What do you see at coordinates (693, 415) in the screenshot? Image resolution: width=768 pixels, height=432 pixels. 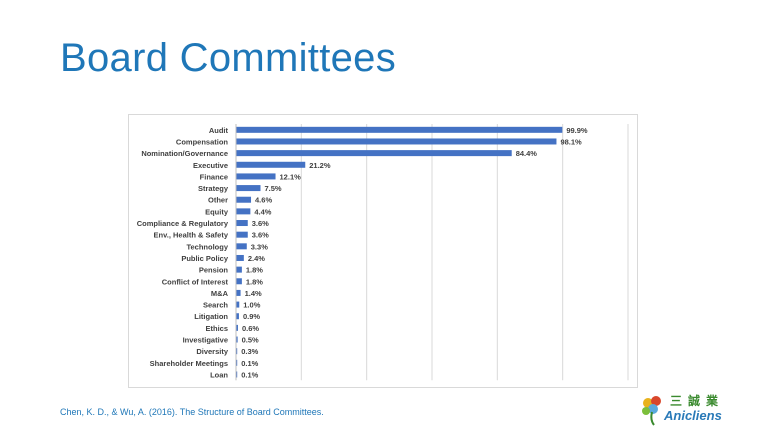 I see `logo-english-text: Anicliens` at bounding box center [693, 415].